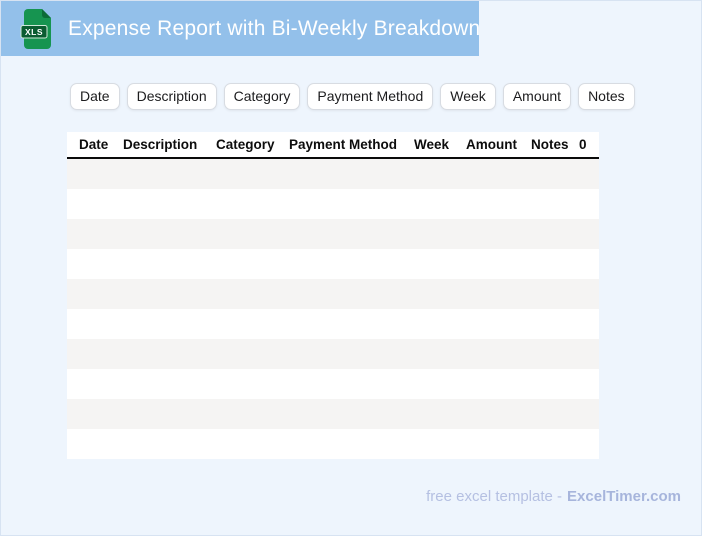 The image size is (702, 536). Describe the element at coordinates (494, 496) in the screenshot. I see `footer-text: free excel template -` at that location.